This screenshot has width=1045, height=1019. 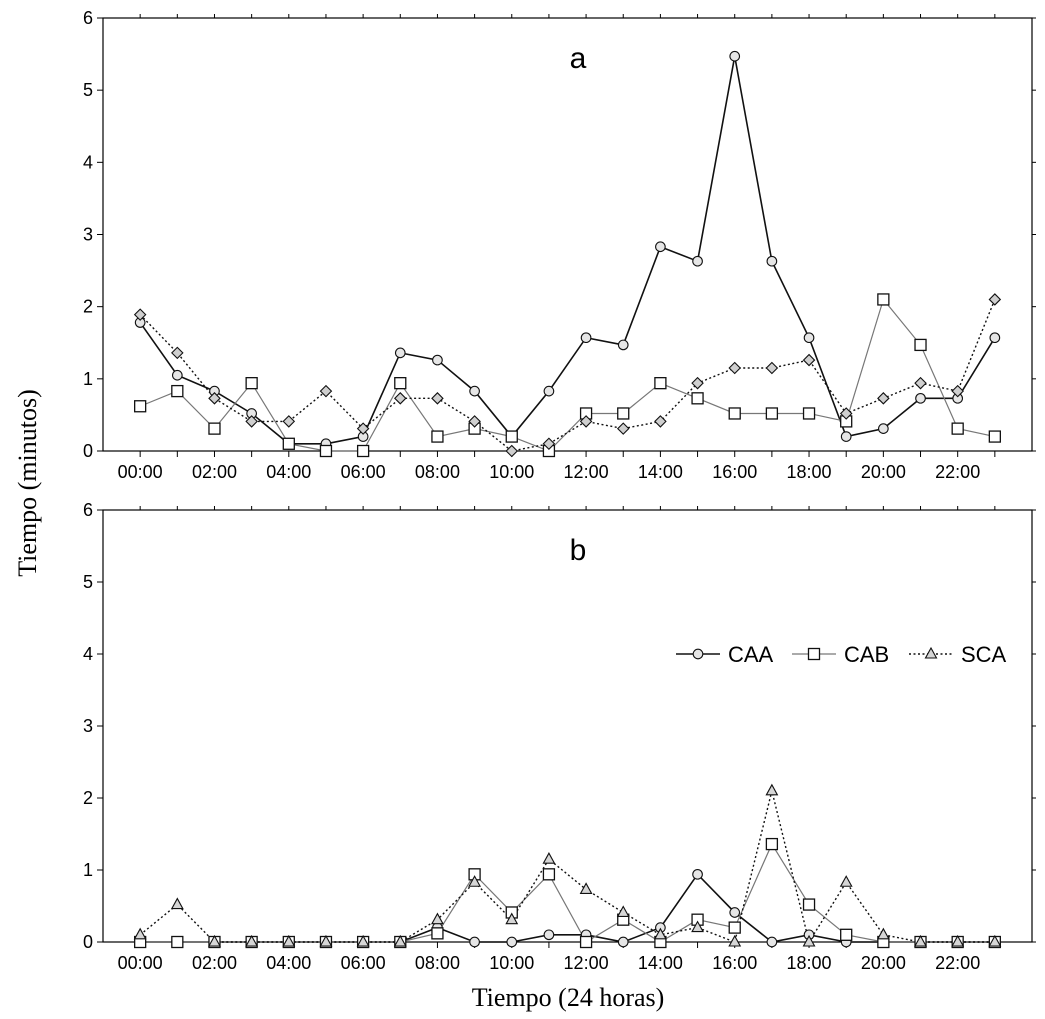 I want to click on markers-sca, so click(x=567, y=865).